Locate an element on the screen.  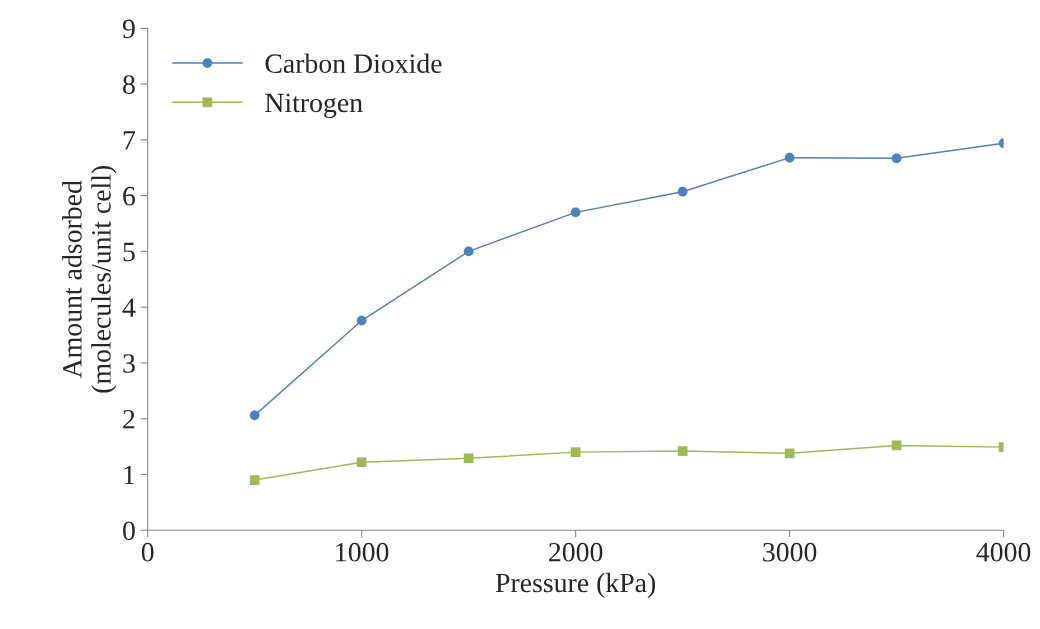
y-tick-label: 1 is located at coordinates (129, 475).